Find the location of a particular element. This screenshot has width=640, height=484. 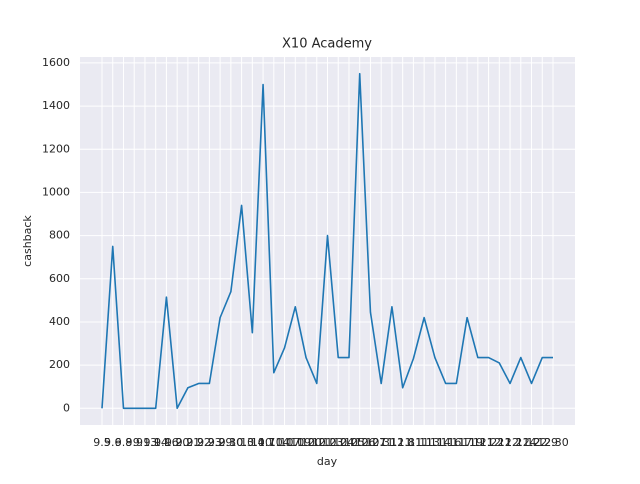

x-tick-label: 11.19 is located at coordinates (467, 442).